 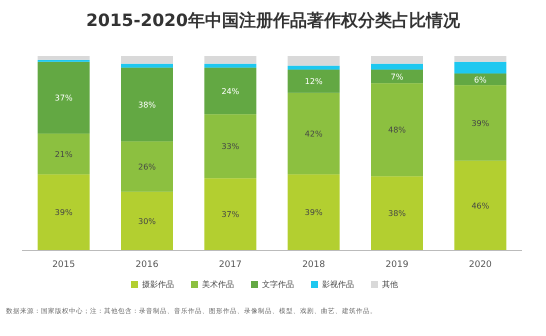 I want to click on data-label: 7%, so click(x=397, y=77).